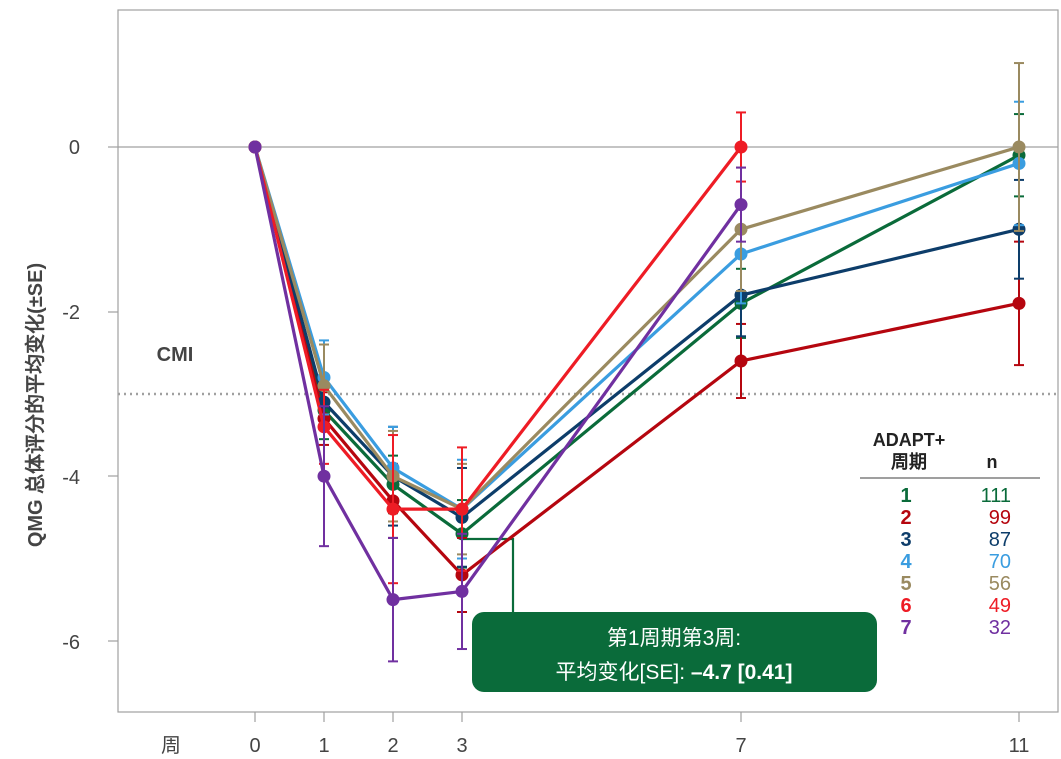  I want to click on x-tick-label: 2, so click(392, 746).